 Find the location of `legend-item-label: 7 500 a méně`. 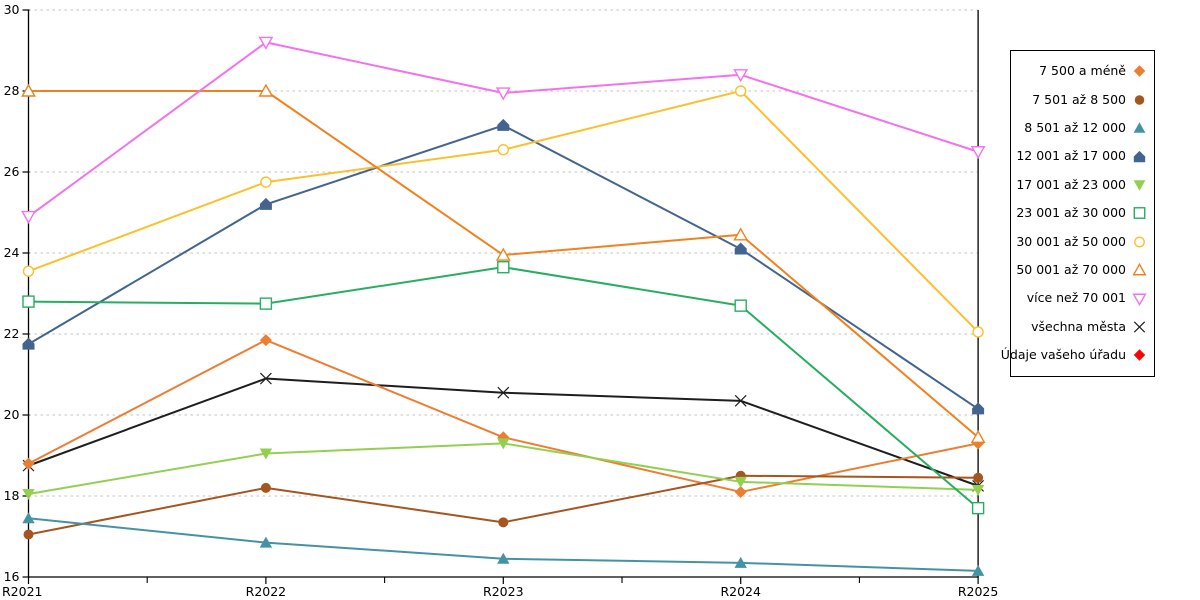

legend-item-label: 7 500 a méně is located at coordinates (1082, 71).